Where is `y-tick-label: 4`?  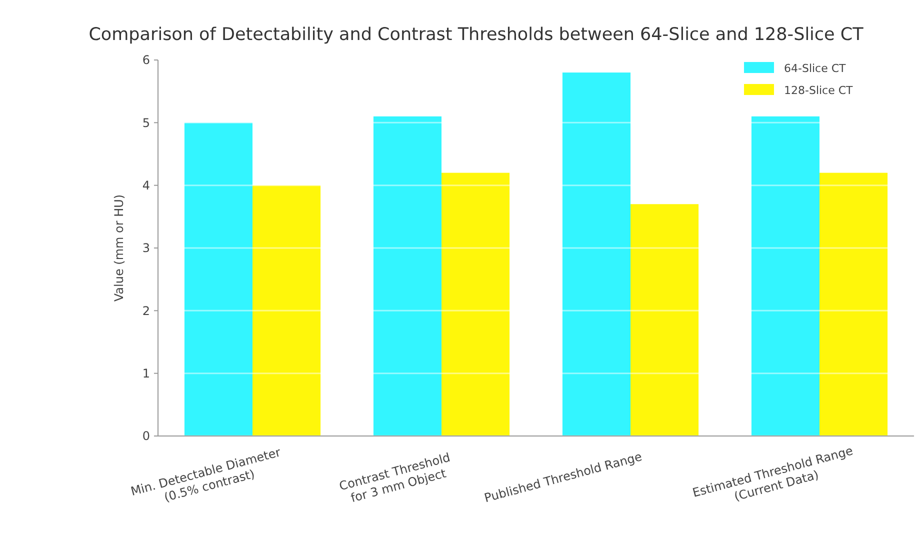
y-tick-label: 4 is located at coordinates (146, 185).